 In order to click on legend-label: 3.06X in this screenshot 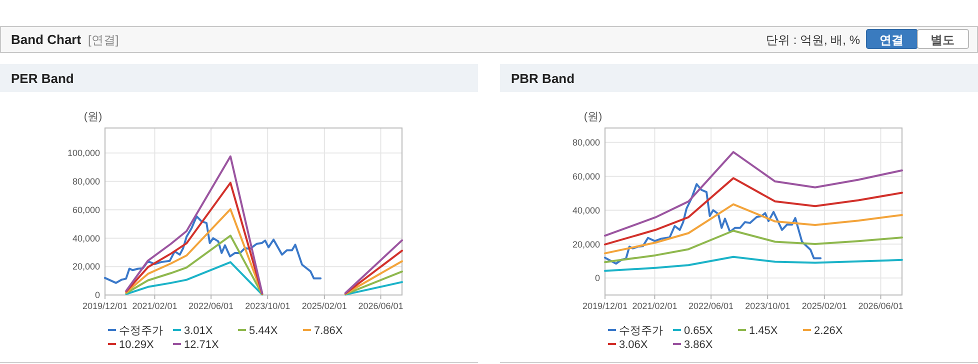, I will do `click(633, 344)`.